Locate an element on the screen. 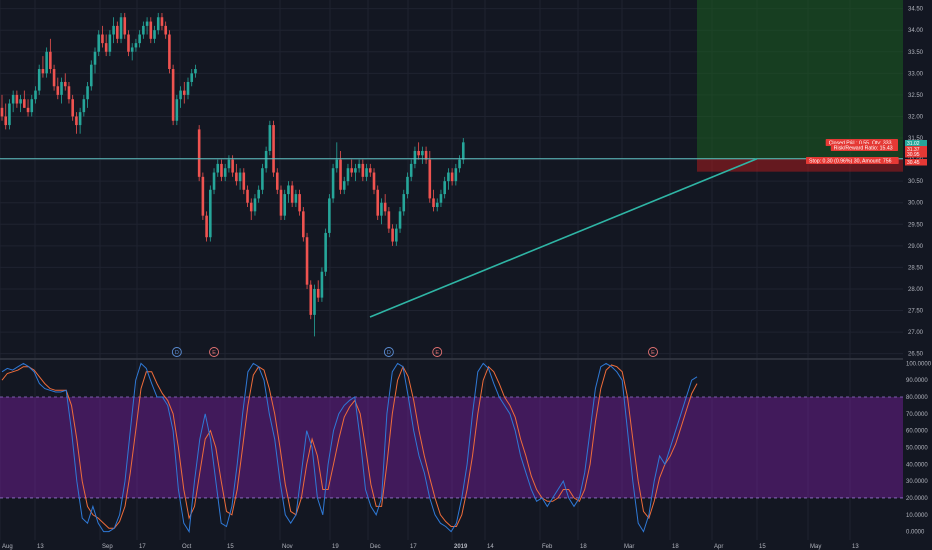 The image size is (932, 550). dividend-marker-label: D is located at coordinates (389, 353).